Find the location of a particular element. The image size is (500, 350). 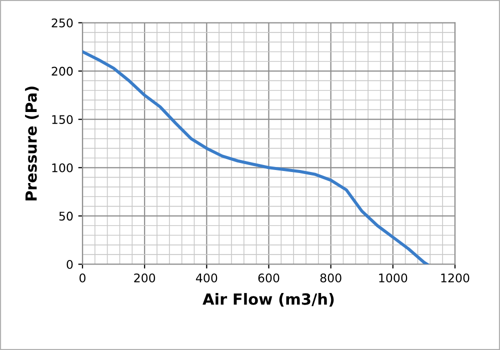

x-tick-label: 0 is located at coordinates (83, 277).